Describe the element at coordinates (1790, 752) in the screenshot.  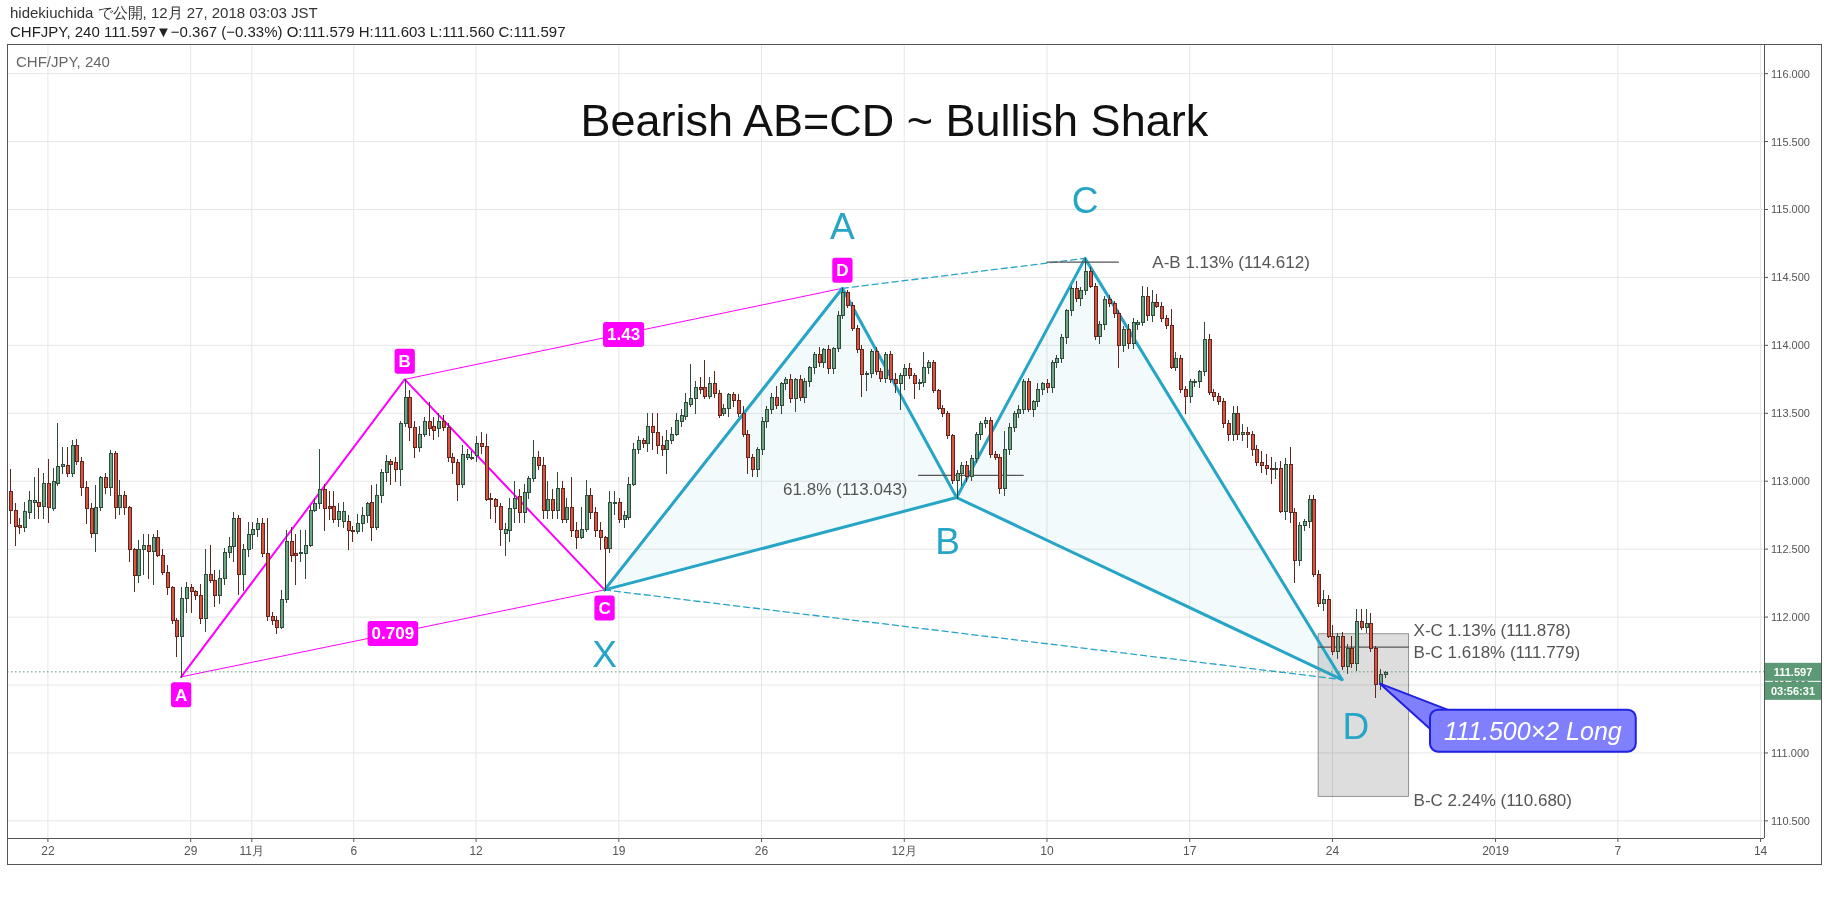
I see `y-tick-label: 111.000` at that location.